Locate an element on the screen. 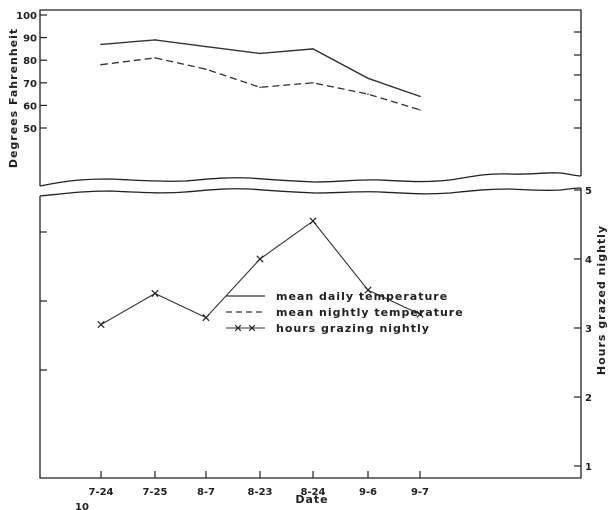 The image size is (611, 510). left-tick-label: 60 is located at coordinates (30, 106).